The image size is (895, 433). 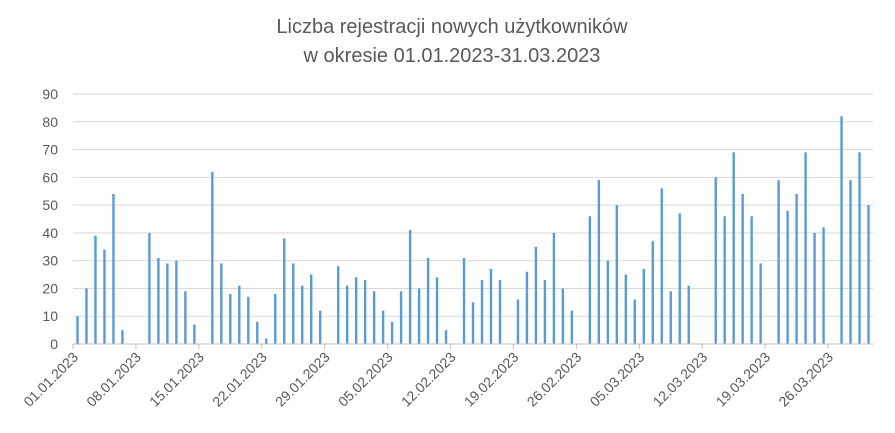 What do you see at coordinates (176, 379) in the screenshot?
I see `x-tick-label: 15.01.2023` at bounding box center [176, 379].